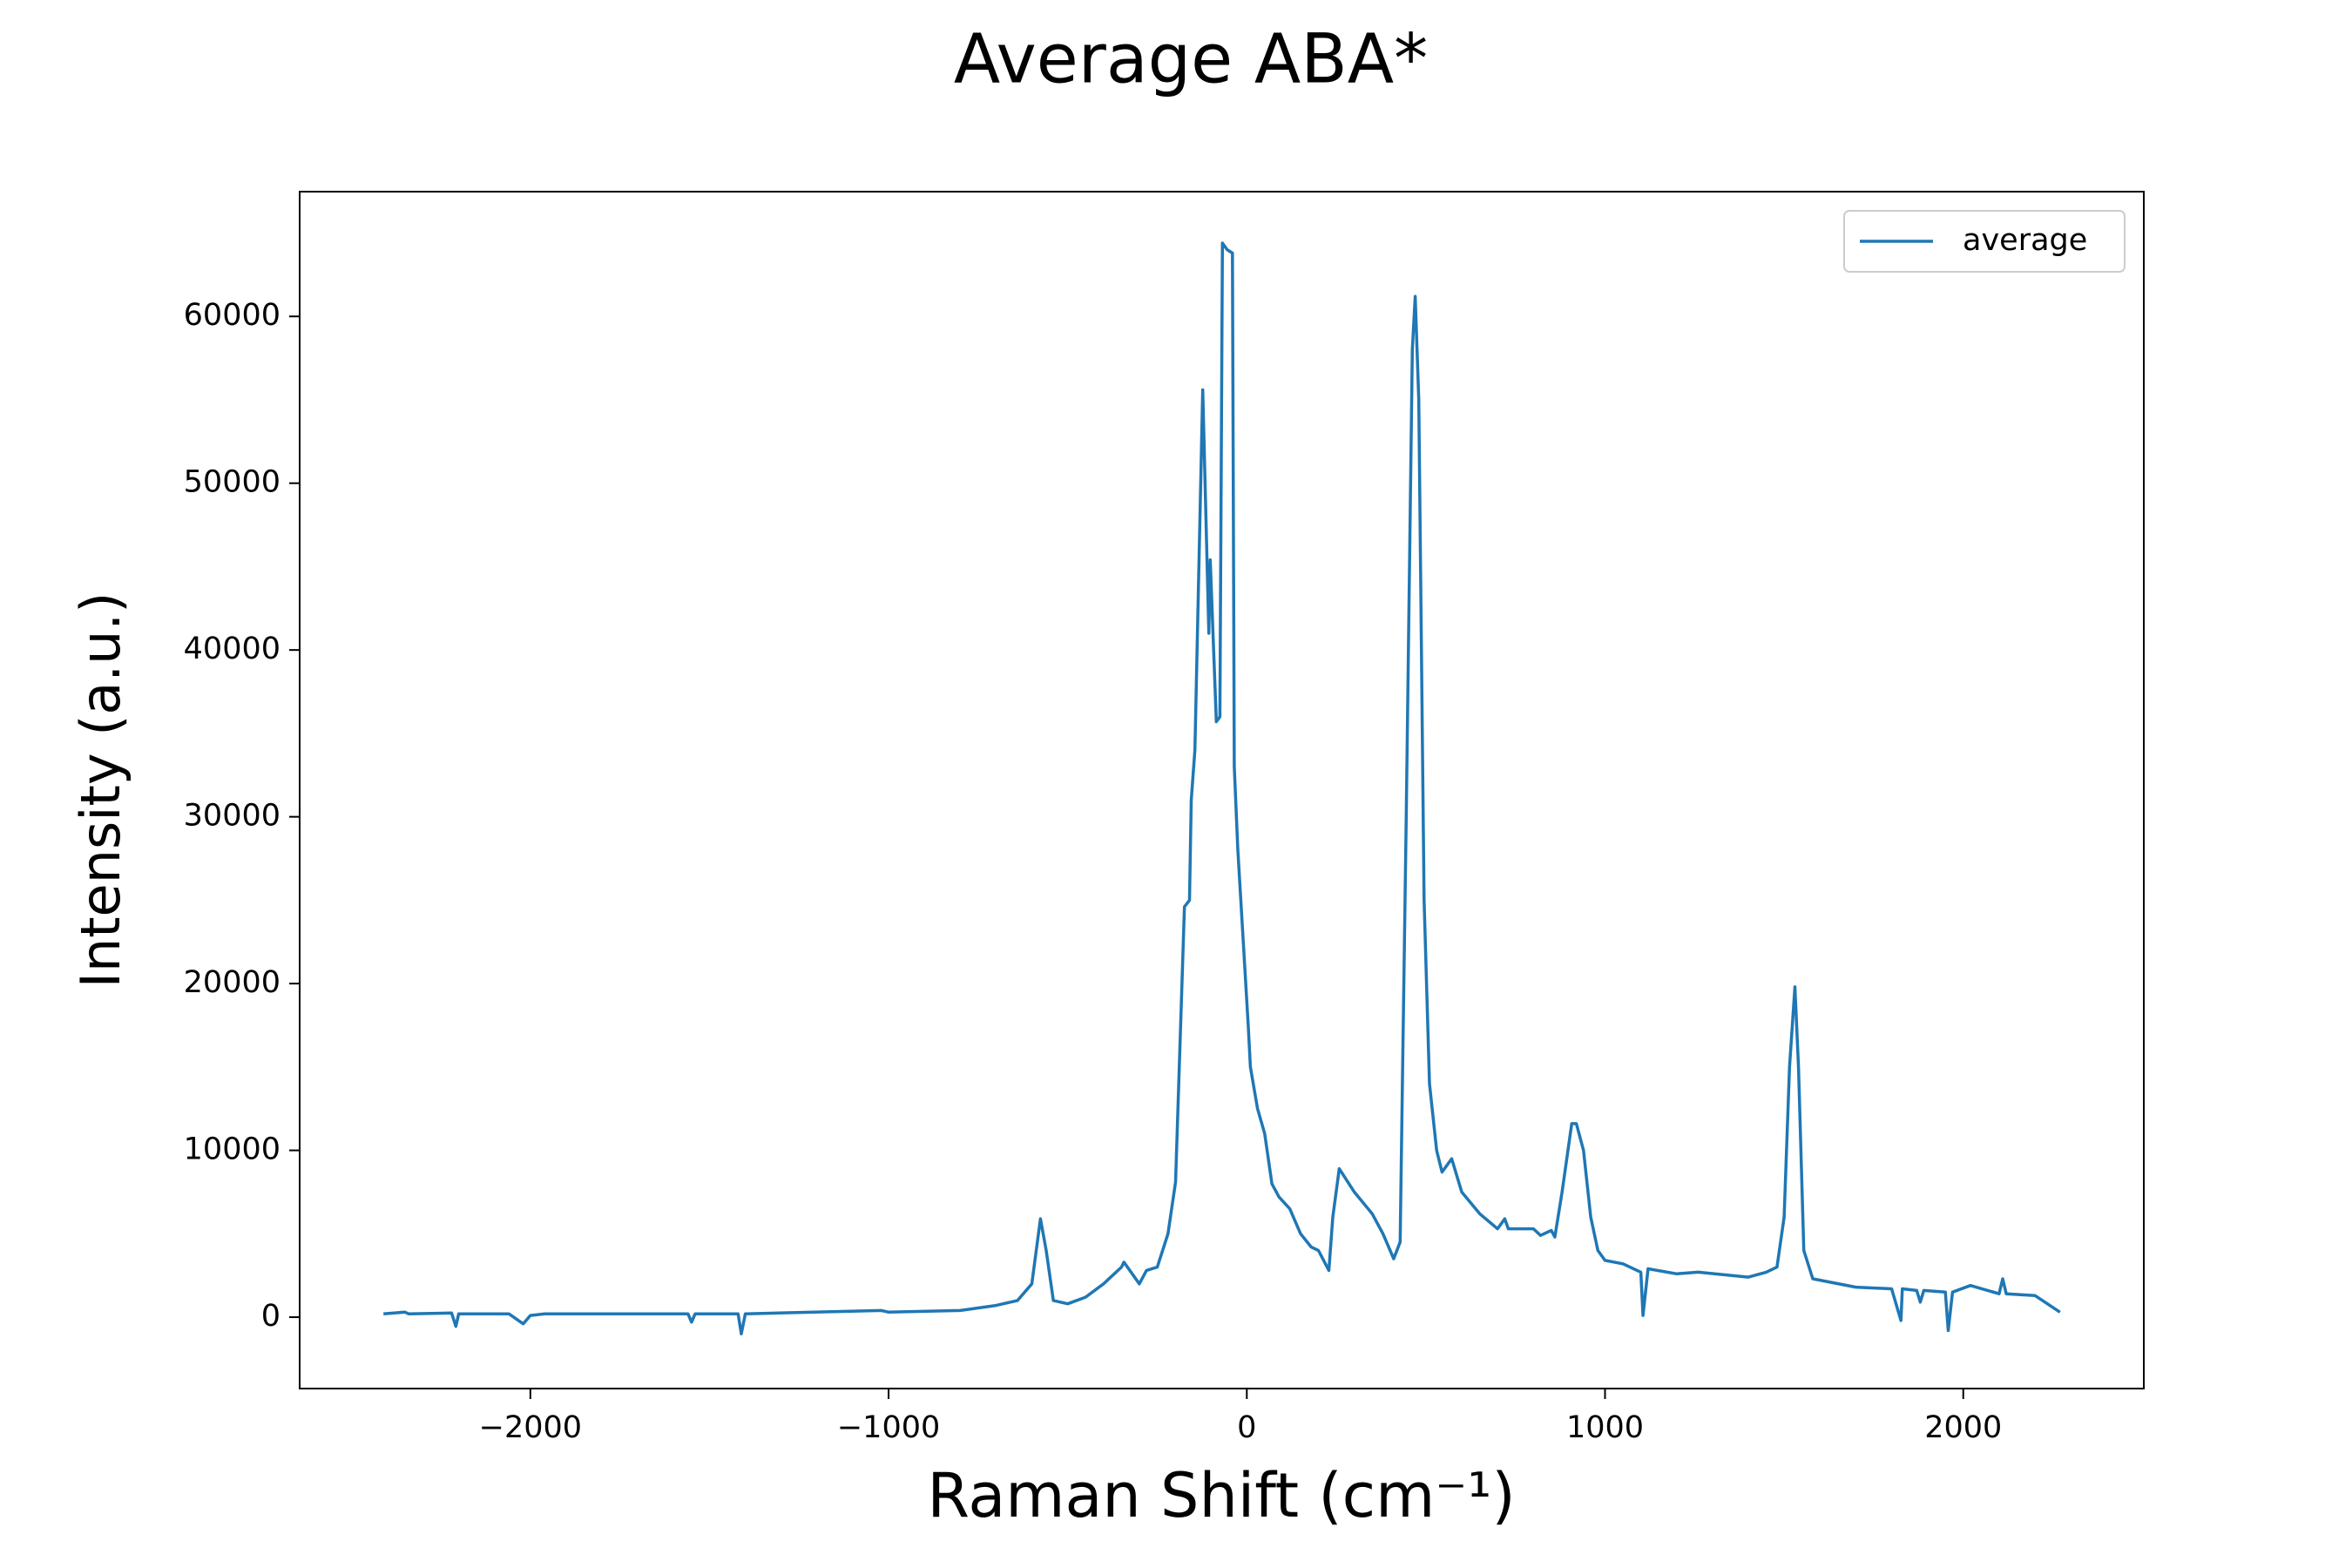 The width and height of the screenshot is (2352, 1568). I want to click on y-tick-label: 20000, so click(232, 983).